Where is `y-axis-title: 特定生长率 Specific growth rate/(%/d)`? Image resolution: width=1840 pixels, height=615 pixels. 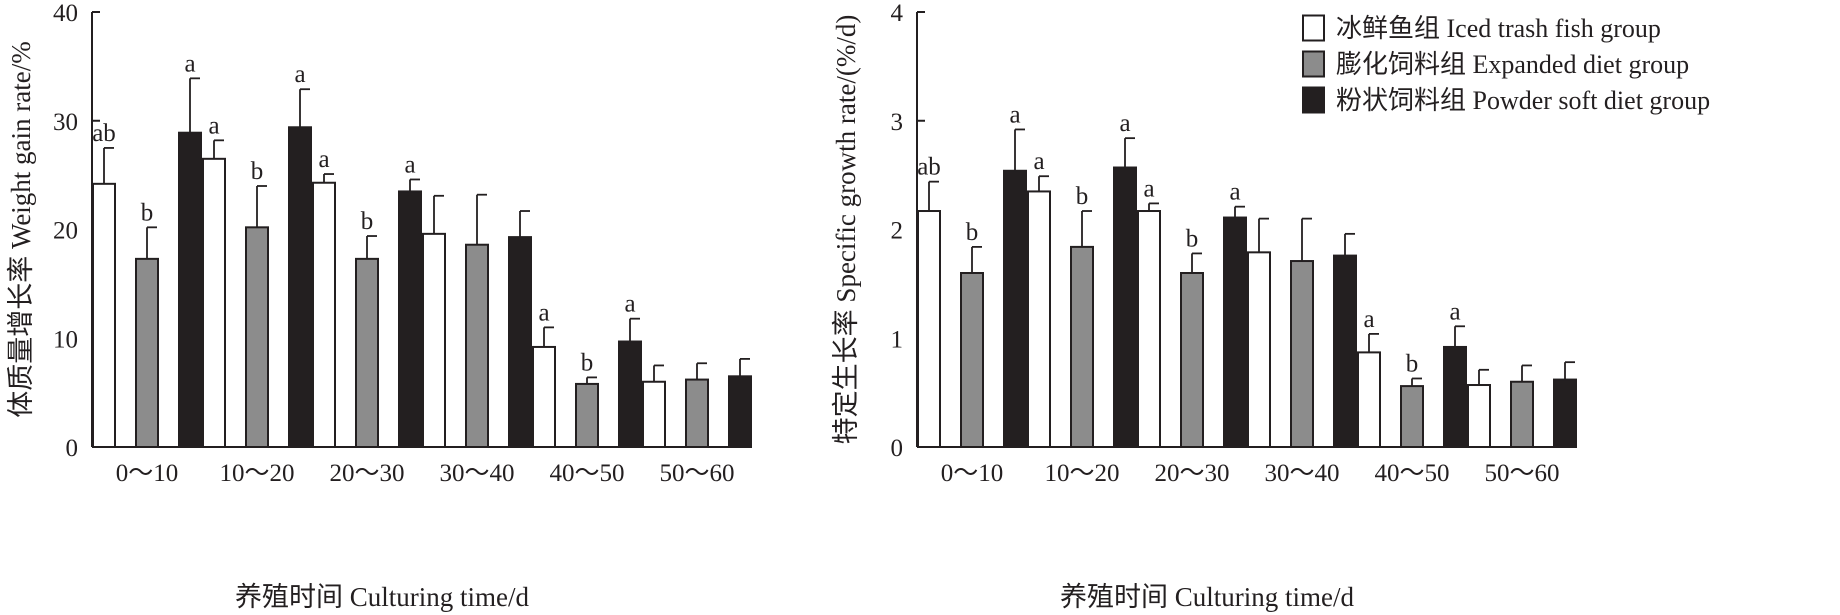 y-axis-title: 特定生长率 Specific growth rate/(%/d) is located at coordinates (846, 230).